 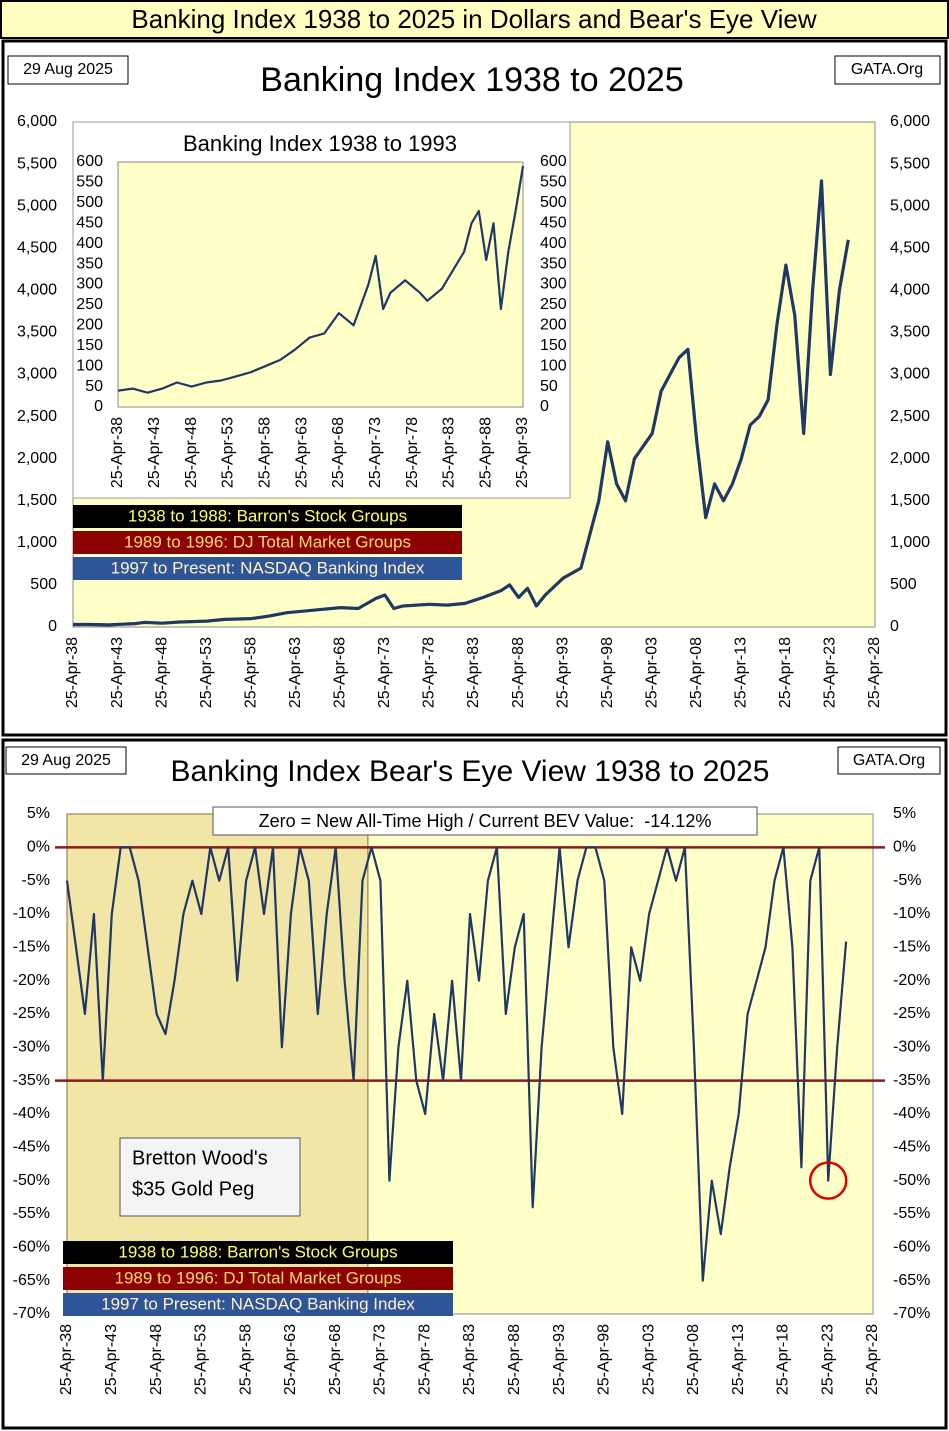 What do you see at coordinates (31, 1213) in the screenshot?
I see `y-tick-label: -55%` at bounding box center [31, 1213].